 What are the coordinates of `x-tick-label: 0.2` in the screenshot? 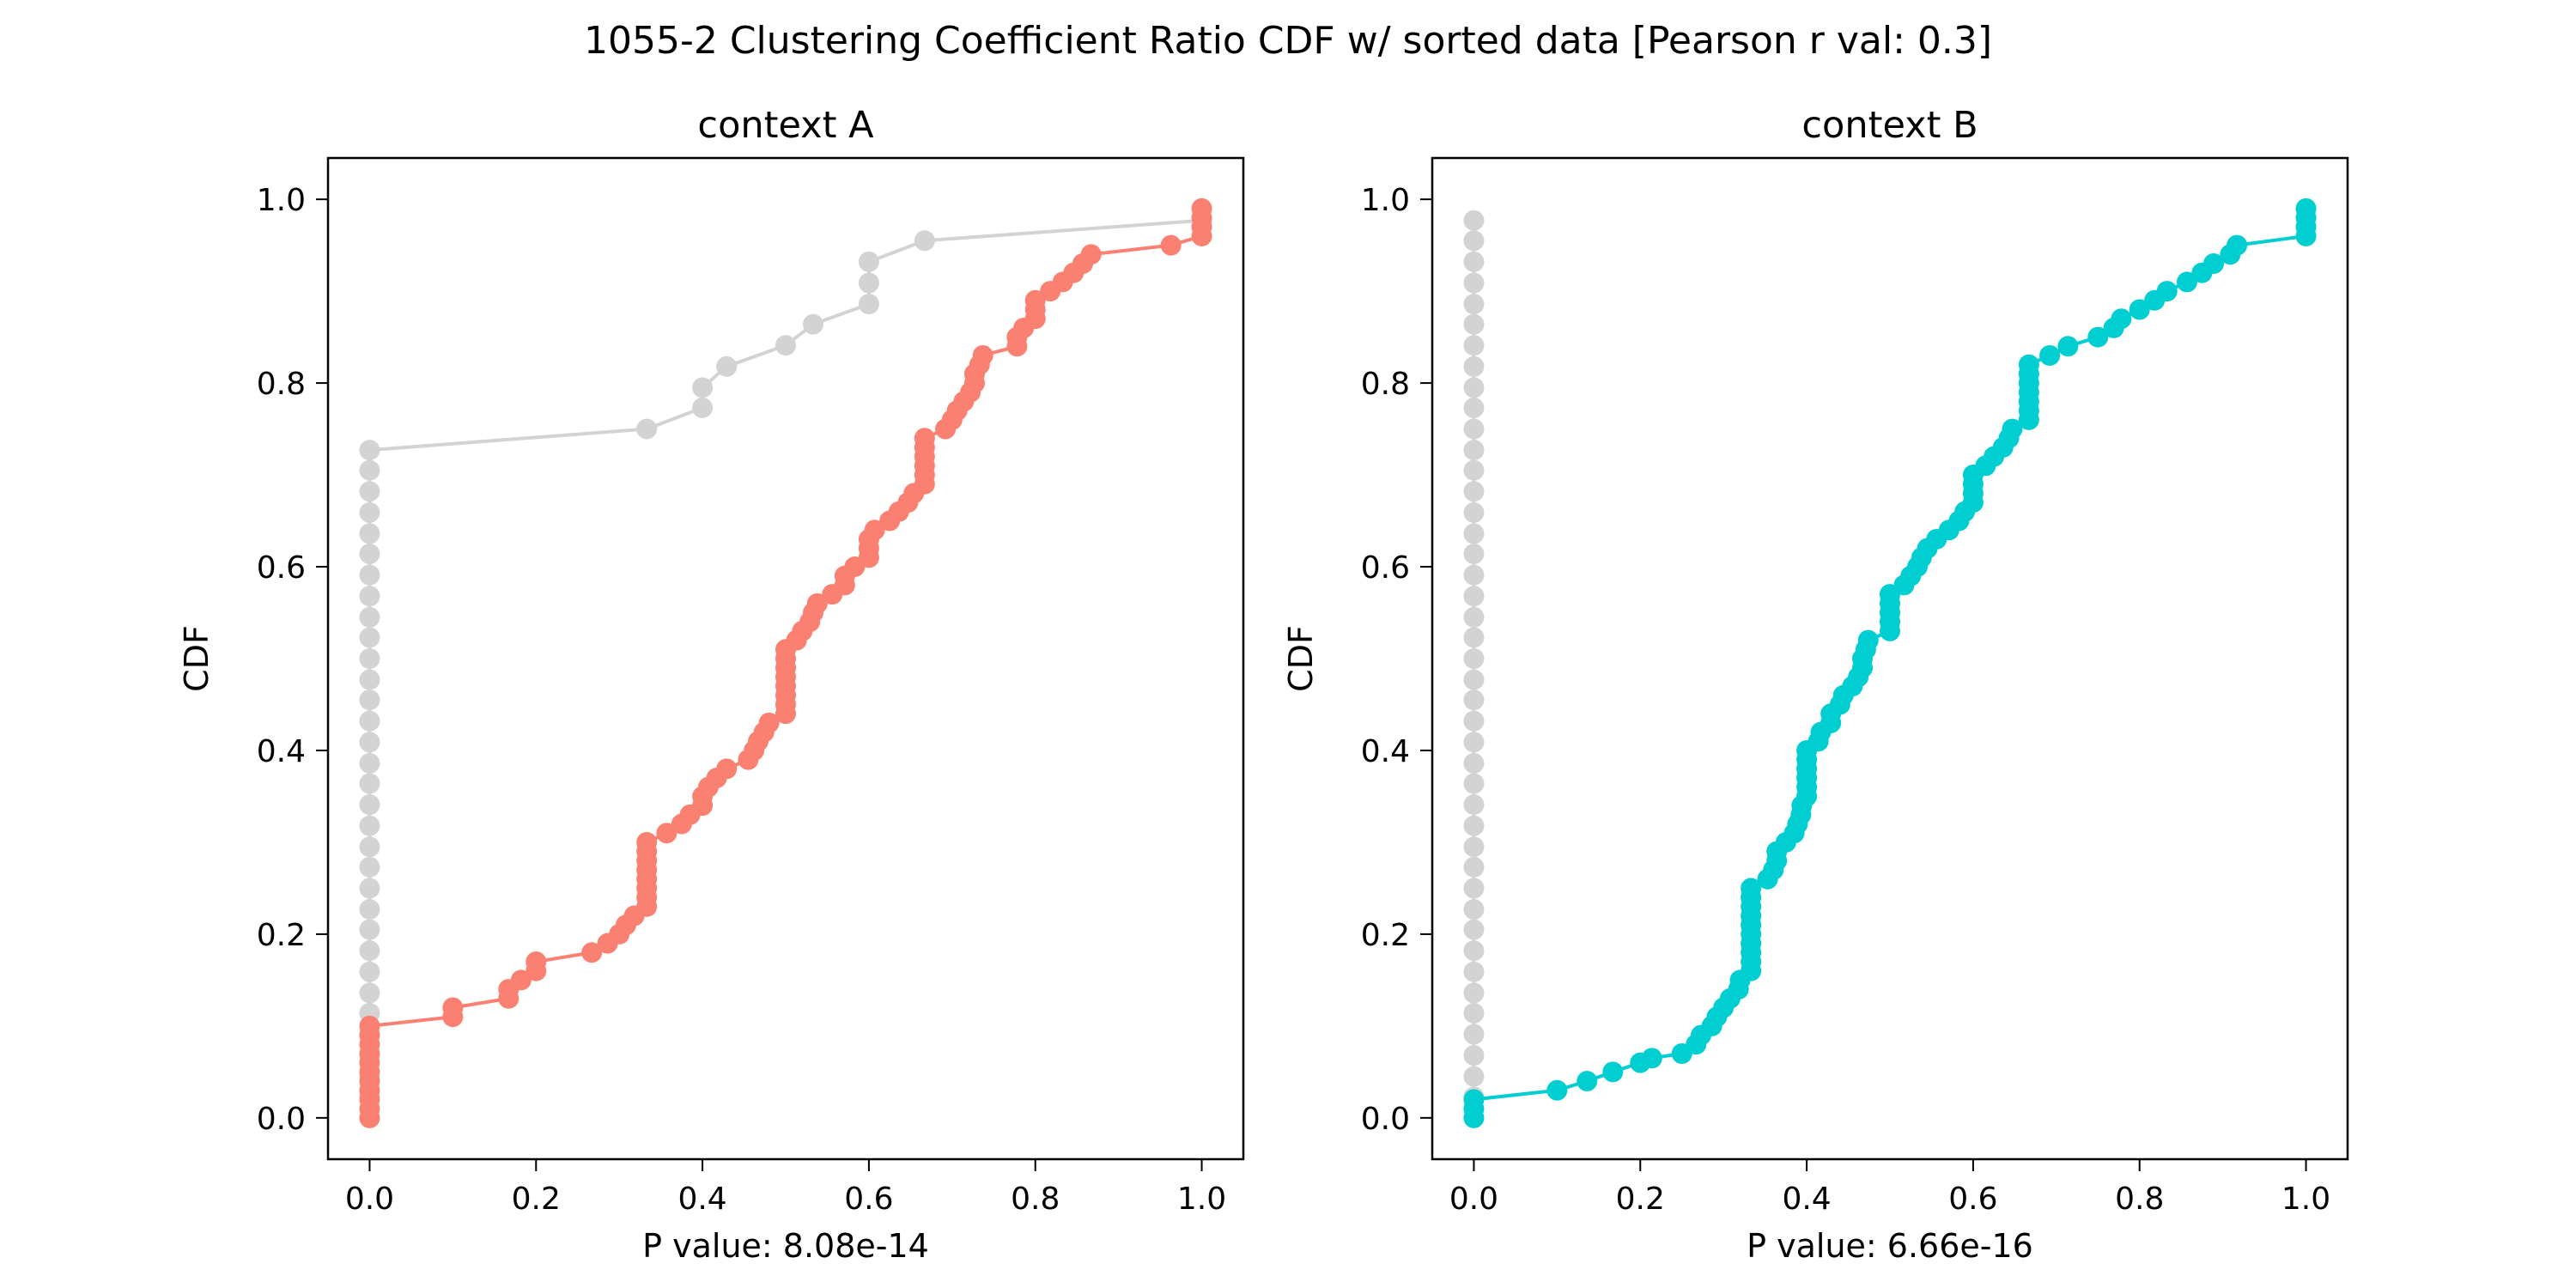 It's located at (536, 1199).